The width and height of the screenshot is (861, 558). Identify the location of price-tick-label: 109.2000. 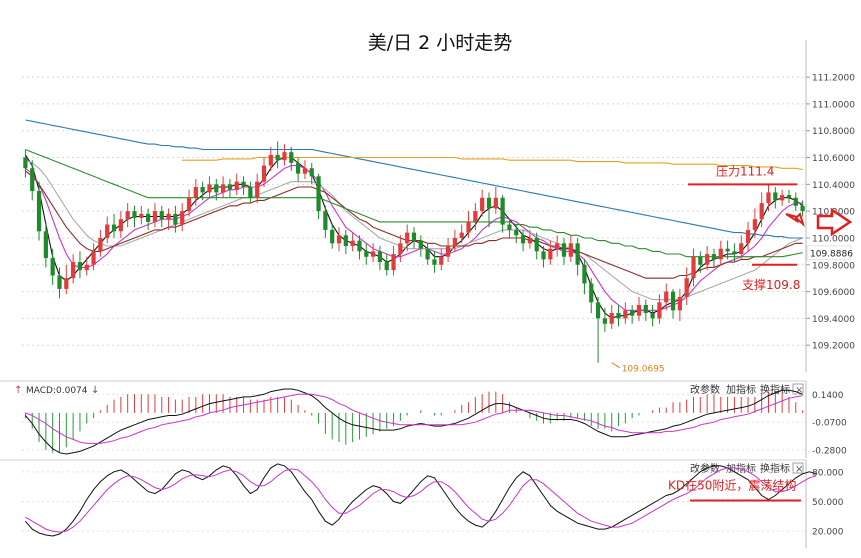
(833, 347).